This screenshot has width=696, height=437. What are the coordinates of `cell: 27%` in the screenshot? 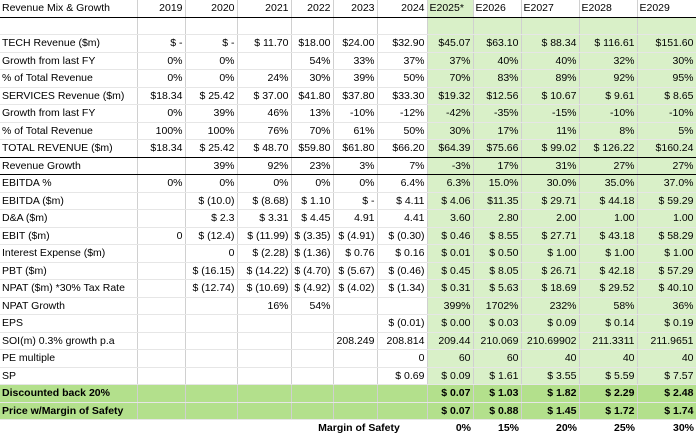 It's located at (666, 166).